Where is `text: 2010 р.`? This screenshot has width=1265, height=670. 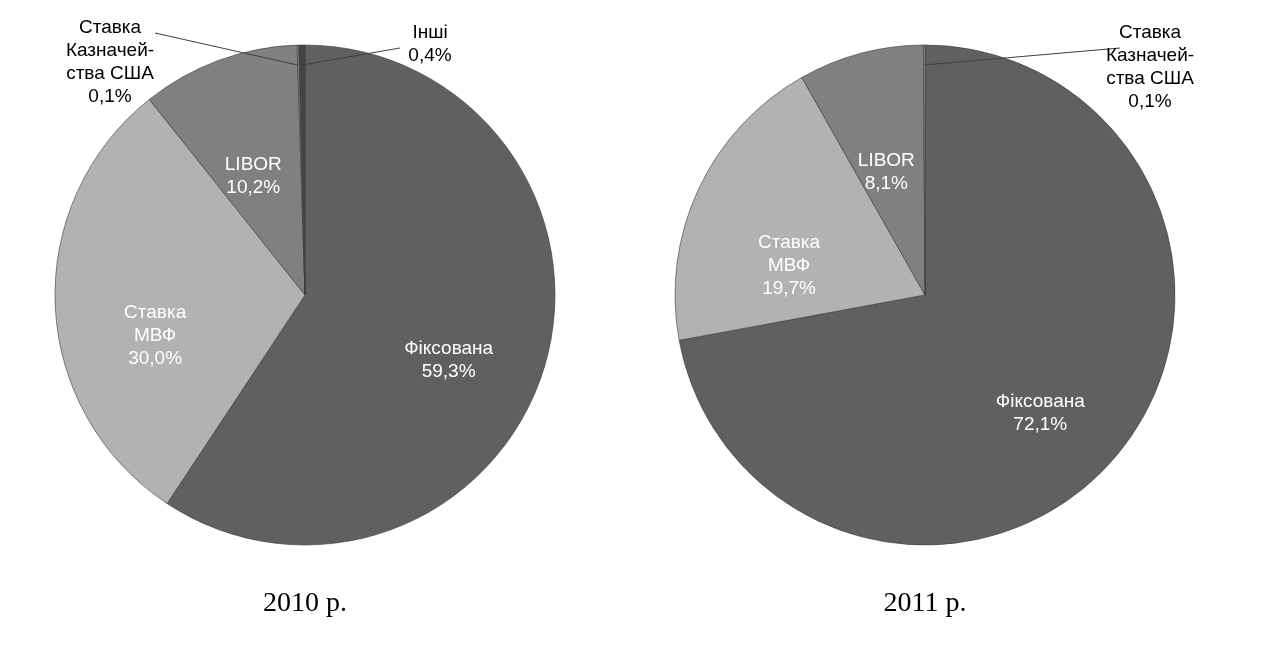 text: 2010 р. is located at coordinates (305, 601).